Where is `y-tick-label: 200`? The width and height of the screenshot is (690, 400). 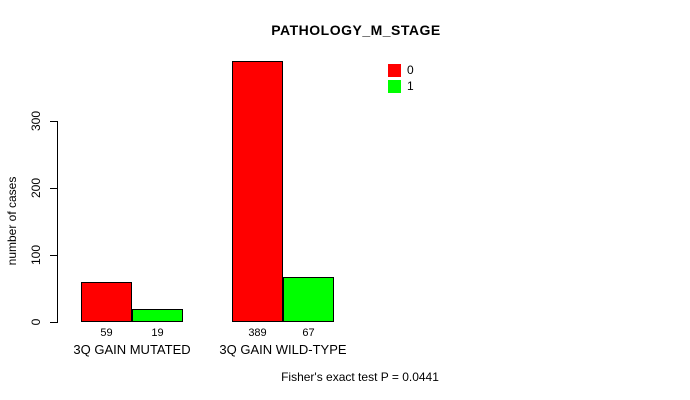
y-tick-label: 200 is located at coordinates (36, 188).